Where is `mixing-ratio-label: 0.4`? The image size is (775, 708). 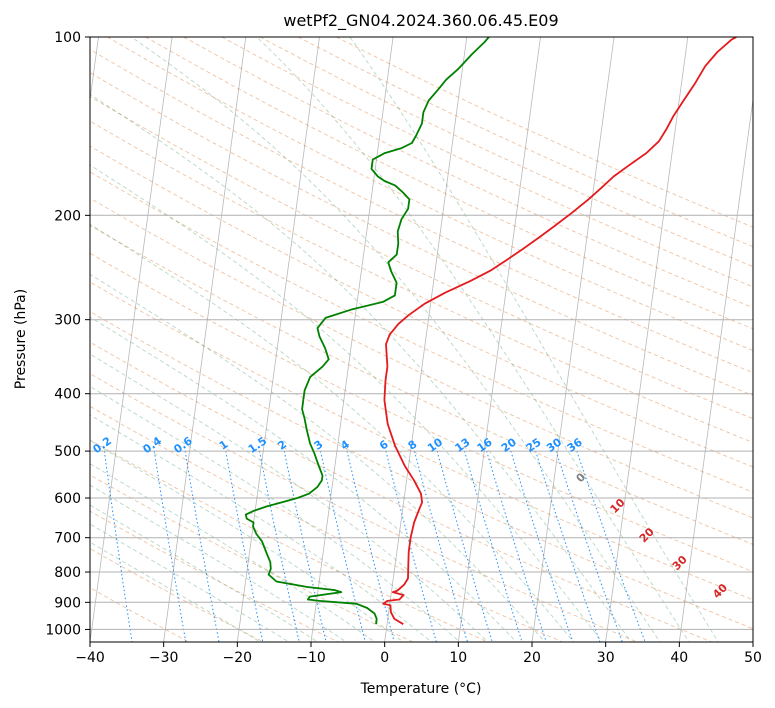 mixing-ratio-label: 0.4 is located at coordinates (153, 445).